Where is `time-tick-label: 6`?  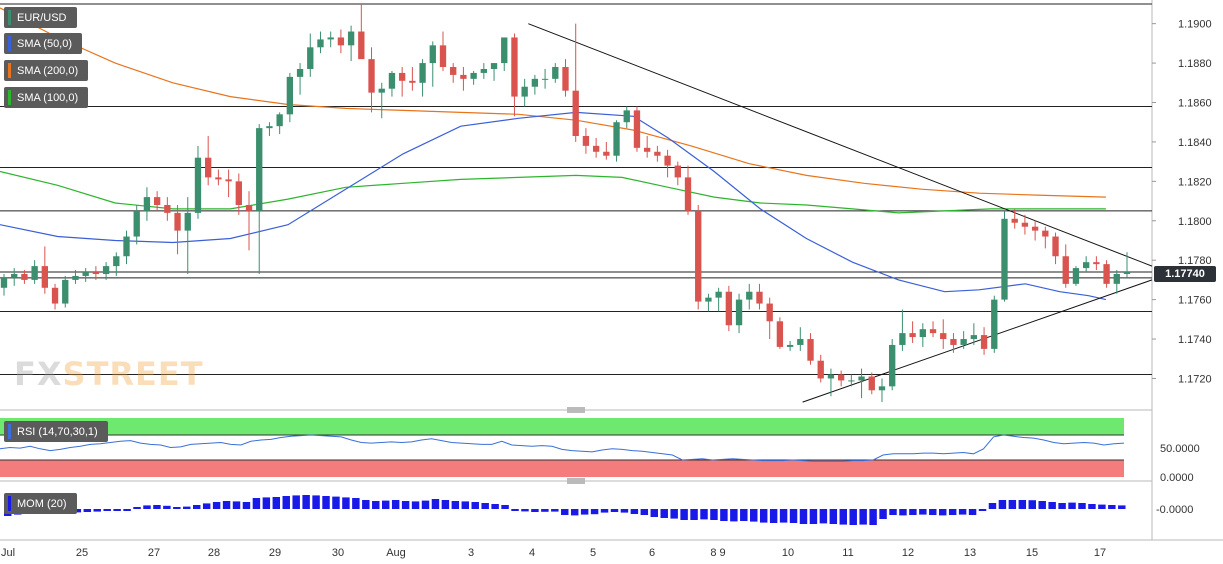 time-tick-label: 6 is located at coordinates (652, 553).